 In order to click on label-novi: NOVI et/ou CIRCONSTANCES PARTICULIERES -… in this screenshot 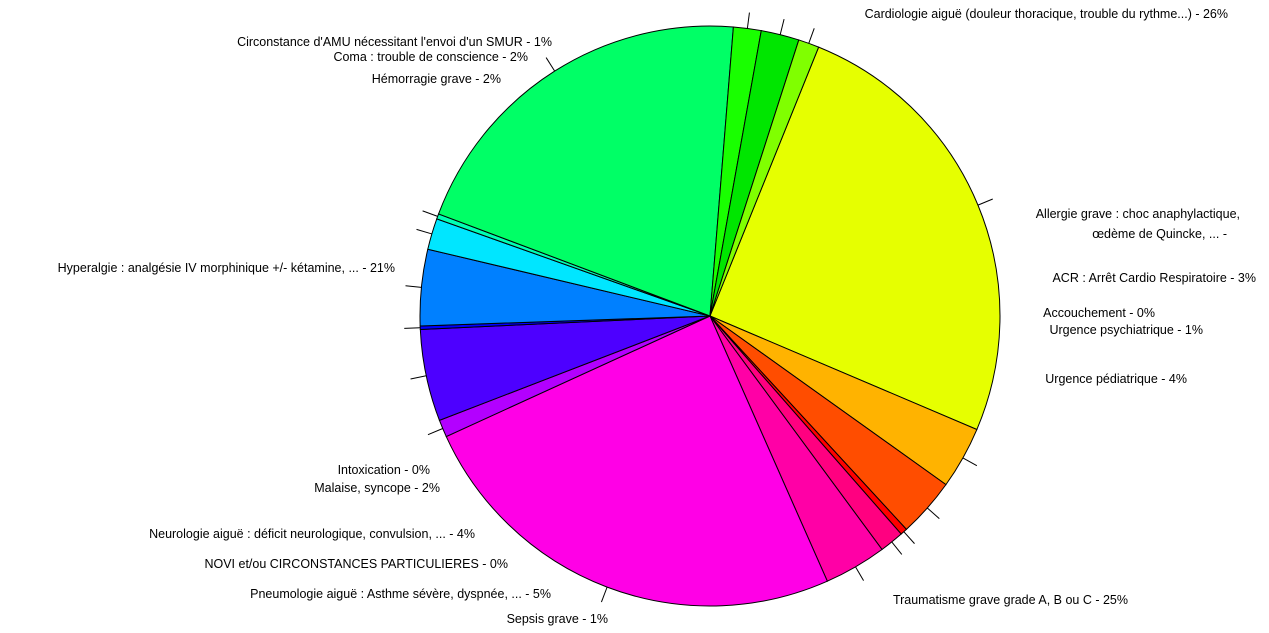, I will do `click(356, 564)`.